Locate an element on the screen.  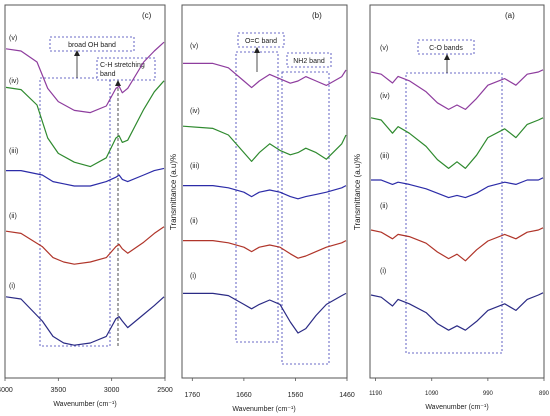
panel-a-co-label: C-O bands is located at coordinates (446, 48).